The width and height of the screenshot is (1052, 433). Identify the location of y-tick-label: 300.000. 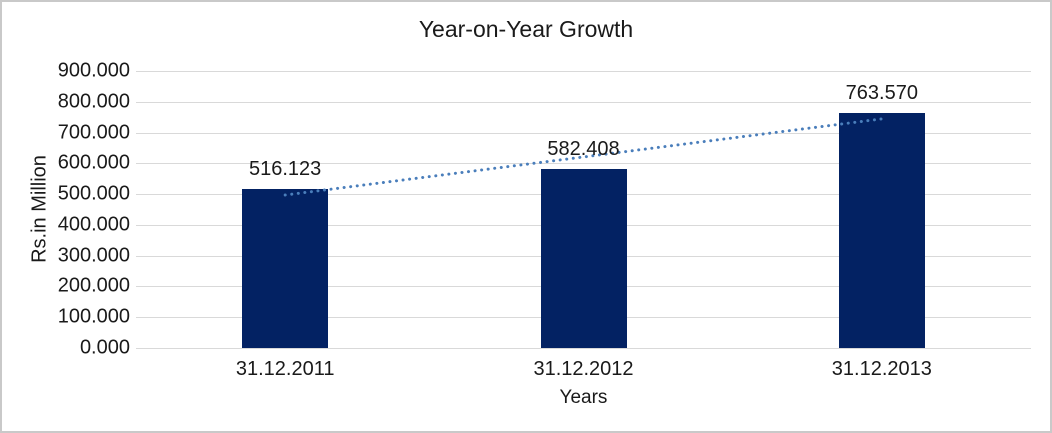
(93, 255).